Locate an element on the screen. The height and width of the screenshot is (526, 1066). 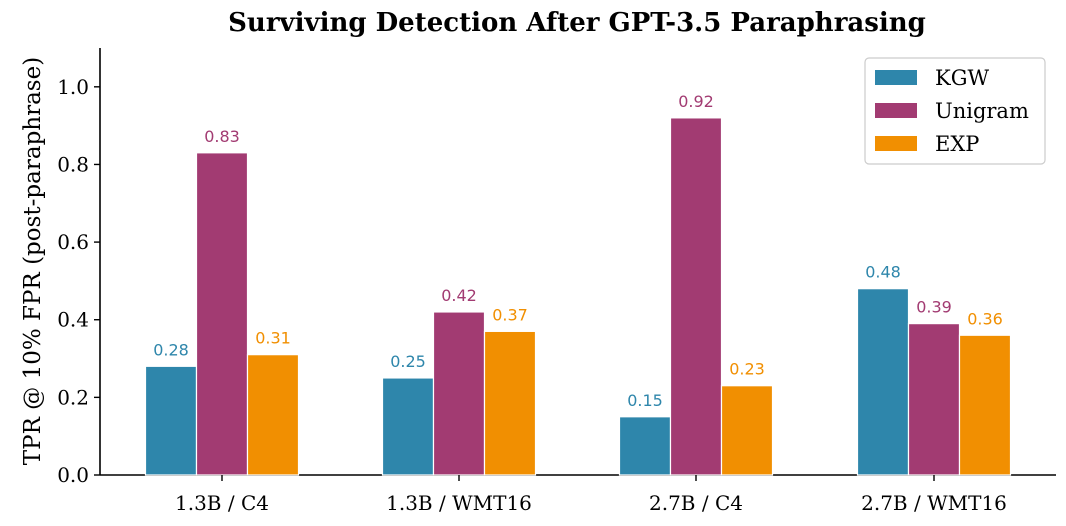
data-label: 0.39 is located at coordinates (934, 307).